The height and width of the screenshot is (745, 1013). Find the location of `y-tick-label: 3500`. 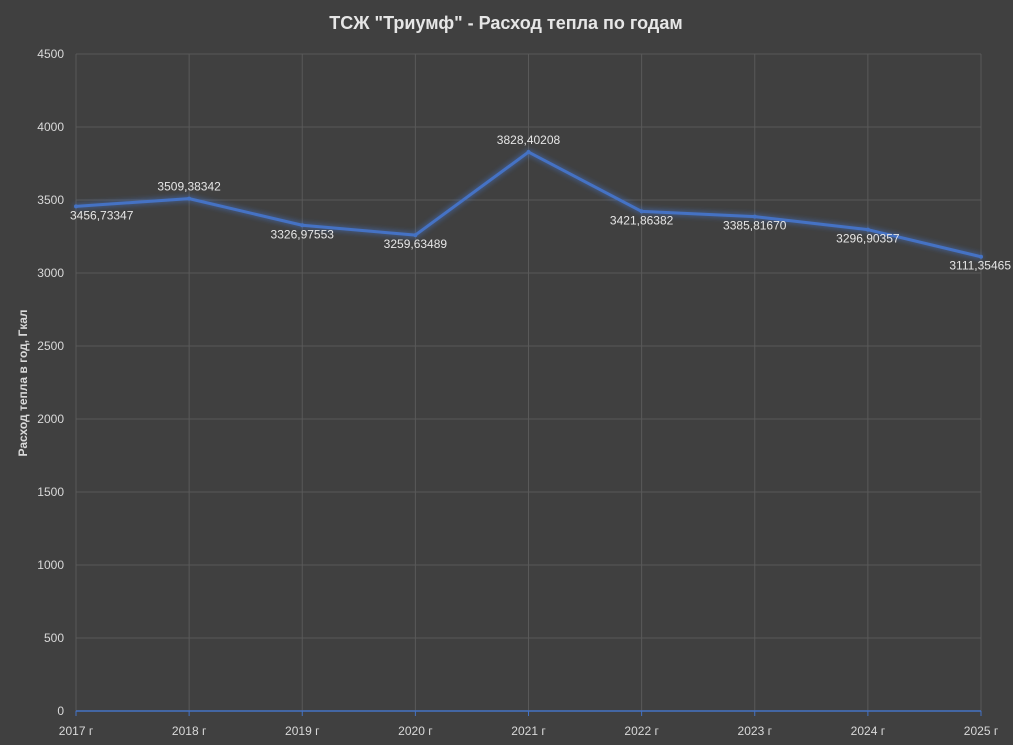

y-tick-label: 3500 is located at coordinates (50, 200).